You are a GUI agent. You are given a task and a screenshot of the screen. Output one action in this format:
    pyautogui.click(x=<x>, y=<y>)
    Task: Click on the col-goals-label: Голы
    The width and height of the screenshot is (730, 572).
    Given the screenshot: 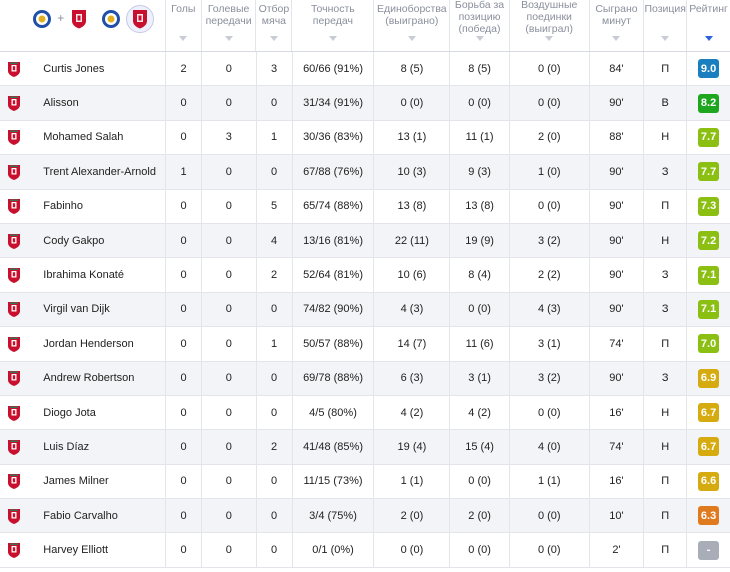 What is the action you would take?
    pyautogui.click(x=183, y=9)
    